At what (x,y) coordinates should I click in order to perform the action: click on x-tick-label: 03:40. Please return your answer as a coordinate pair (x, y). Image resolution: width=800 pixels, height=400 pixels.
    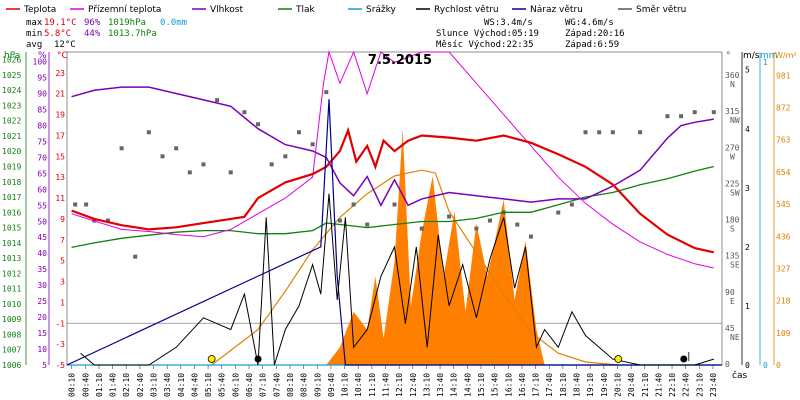
    Looking at the image, I should click on (167, 385).